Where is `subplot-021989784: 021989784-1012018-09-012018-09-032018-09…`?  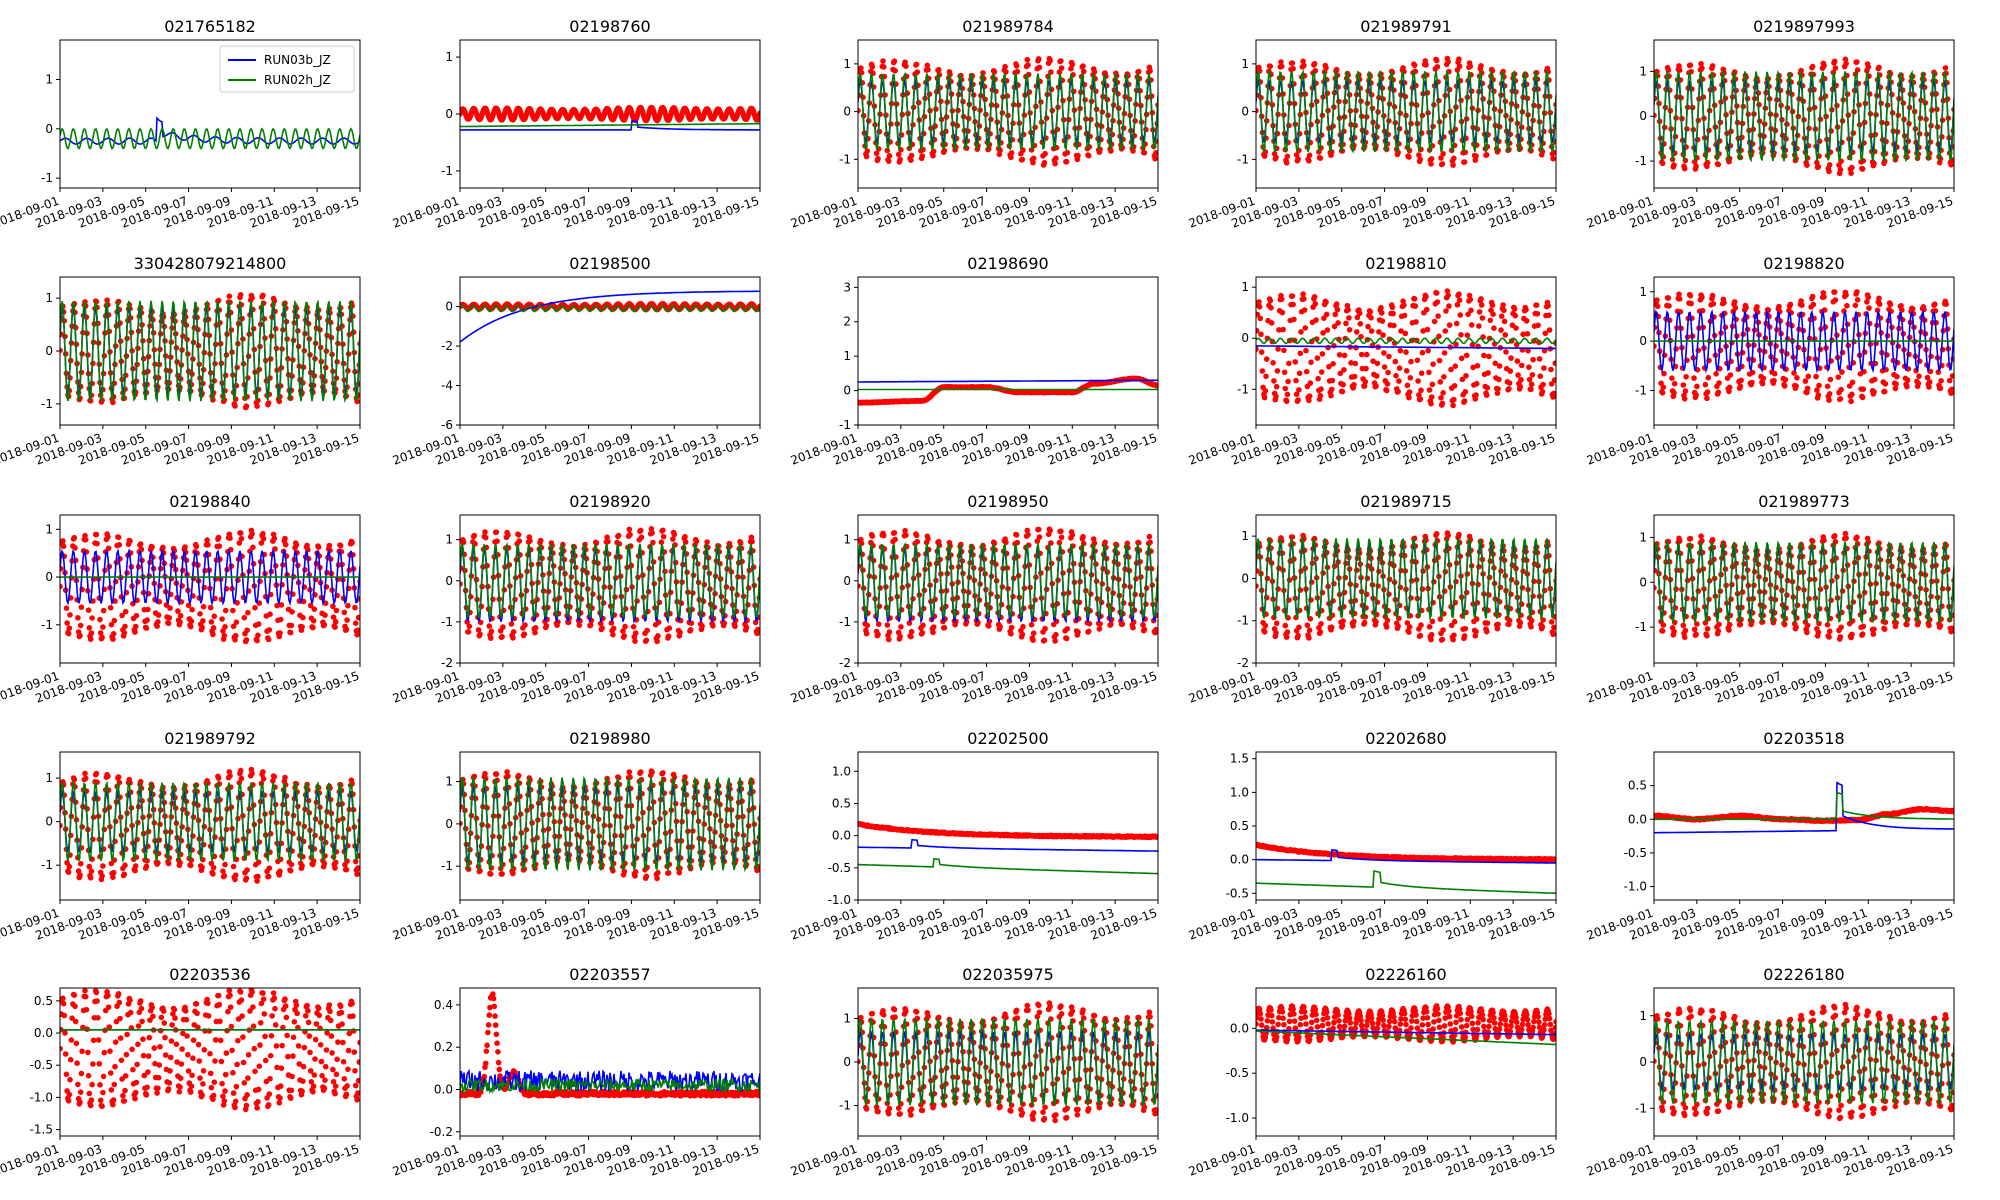
subplot-021989784: 021989784-1012018-09-012018-09-032018-09… is located at coordinates (974, 124).